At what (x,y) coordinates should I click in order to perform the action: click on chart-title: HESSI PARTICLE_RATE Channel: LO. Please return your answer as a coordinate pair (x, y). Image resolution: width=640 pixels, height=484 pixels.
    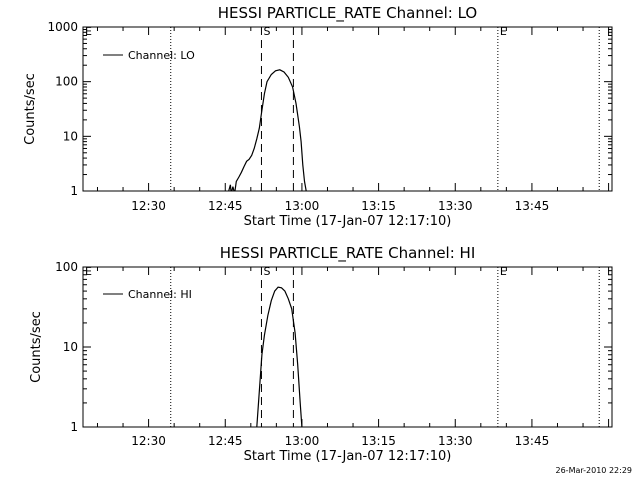
    Looking at the image, I should click on (347, 13).